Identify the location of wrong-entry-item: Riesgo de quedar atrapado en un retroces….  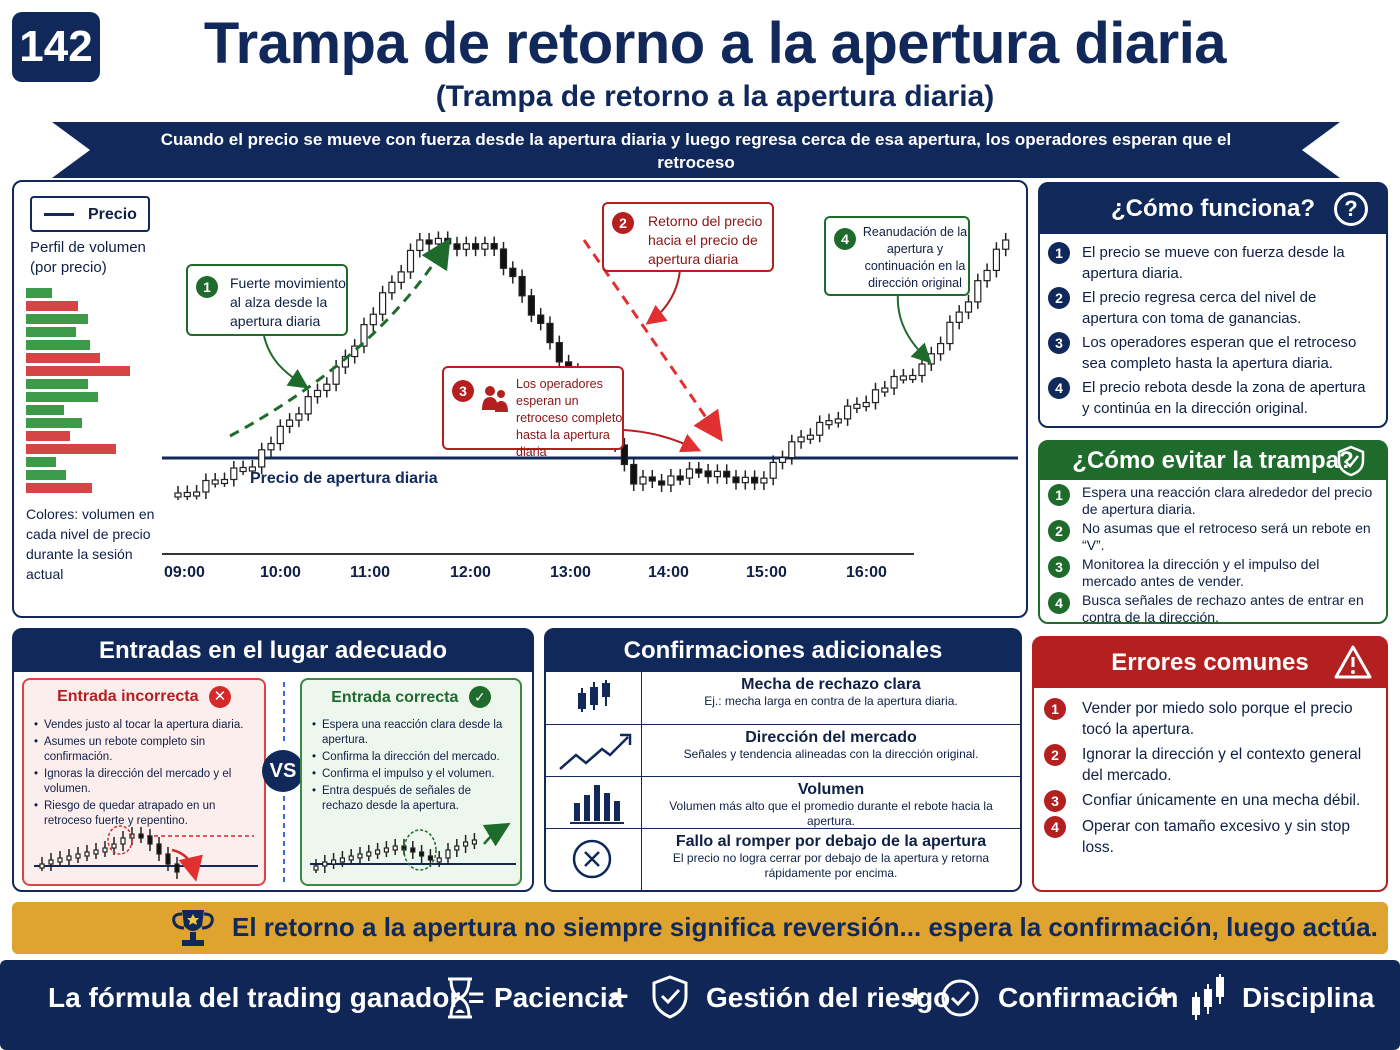
(146, 814).